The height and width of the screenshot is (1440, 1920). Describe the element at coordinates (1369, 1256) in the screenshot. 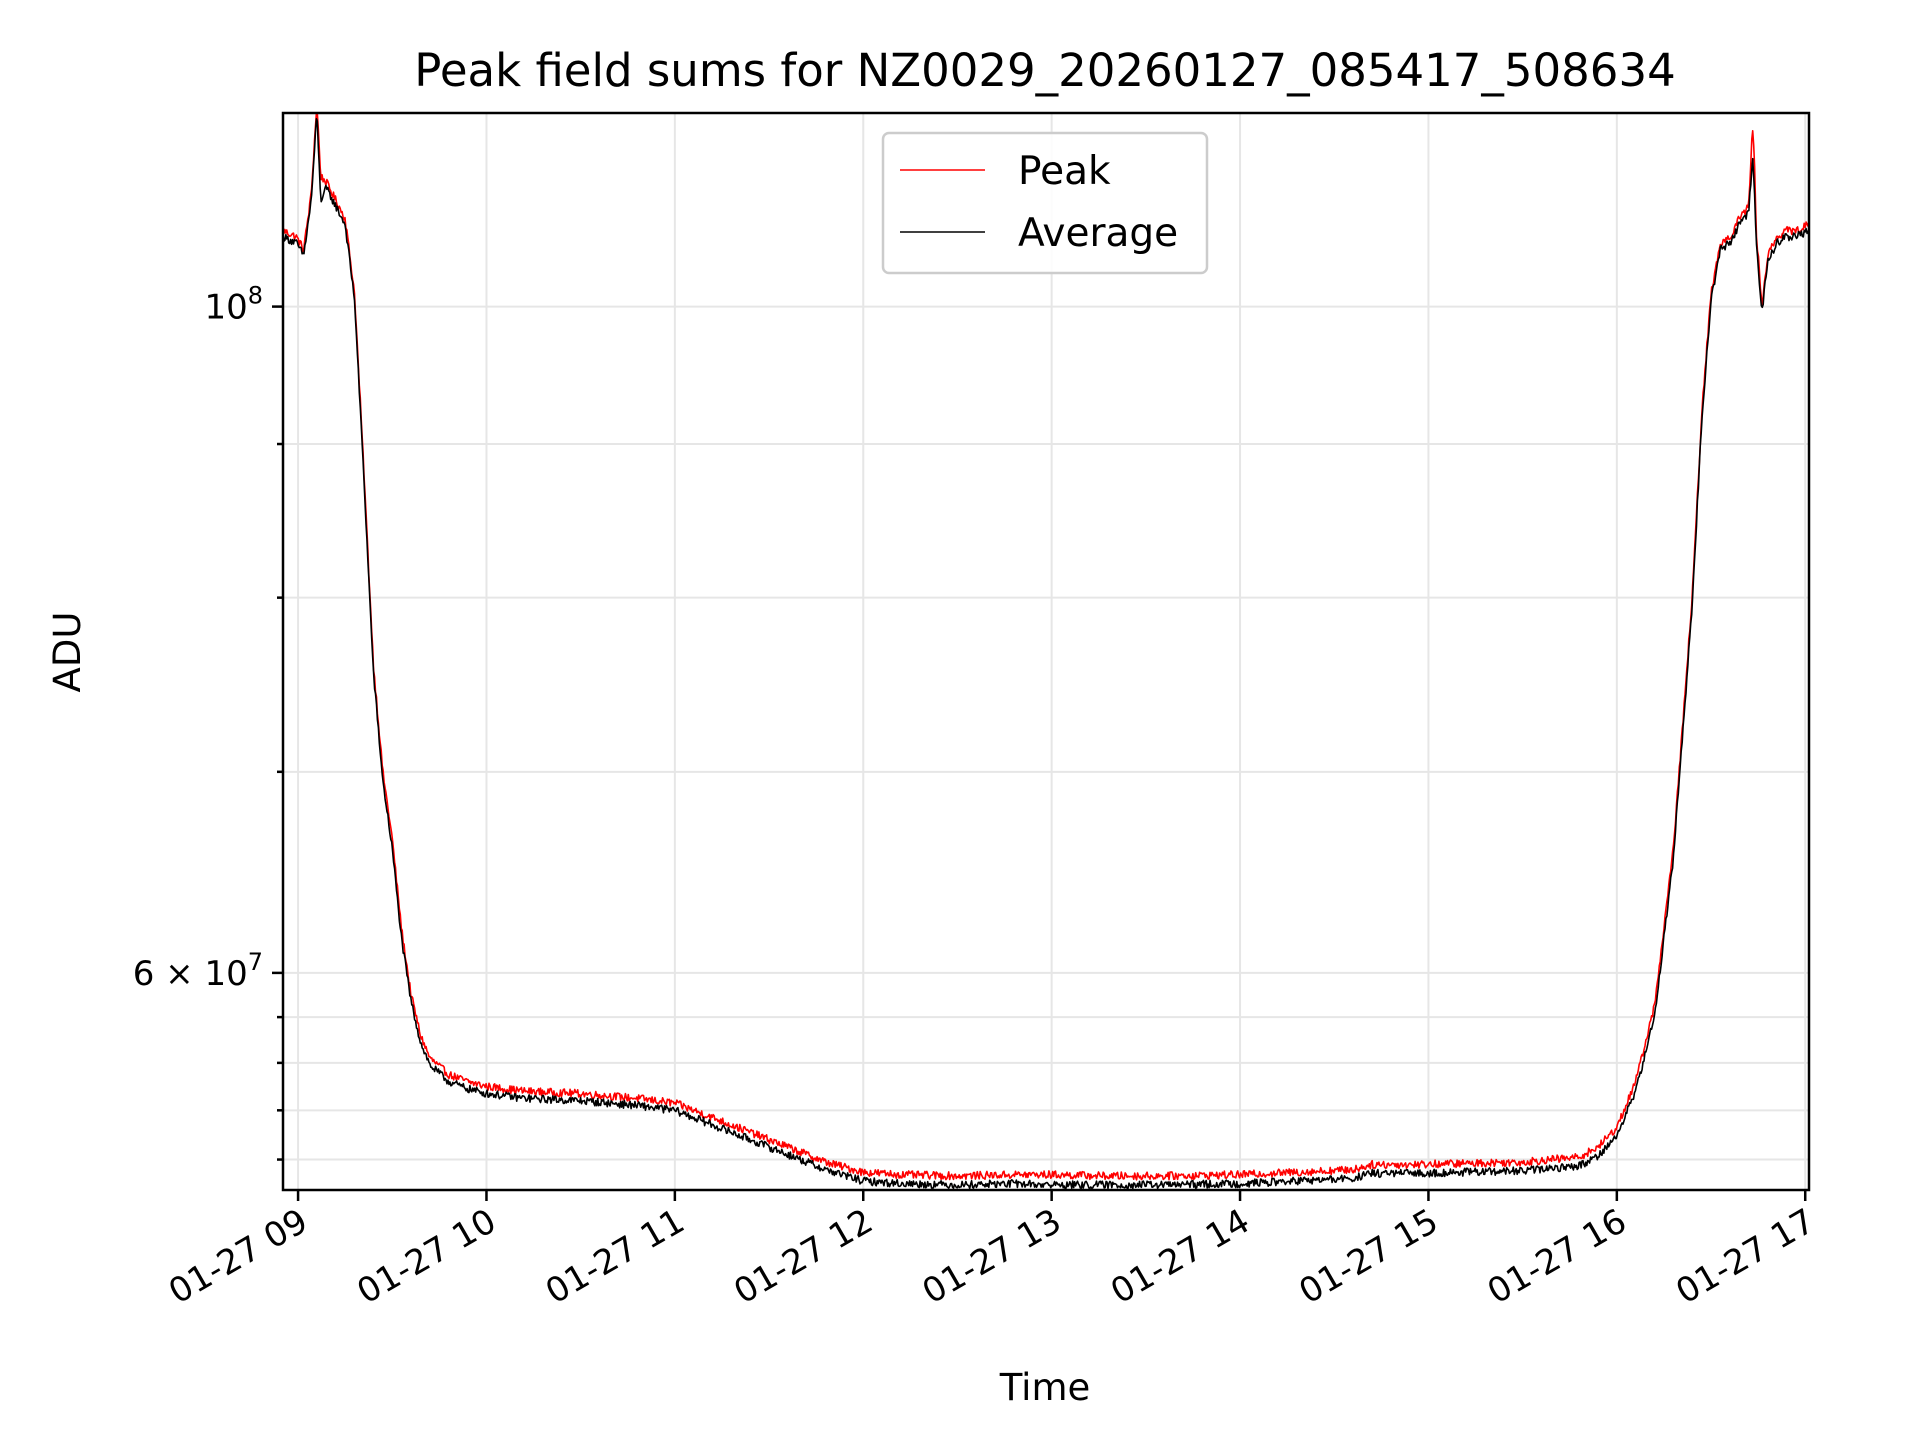

I see `x-tick-label: 01-27 15` at that location.